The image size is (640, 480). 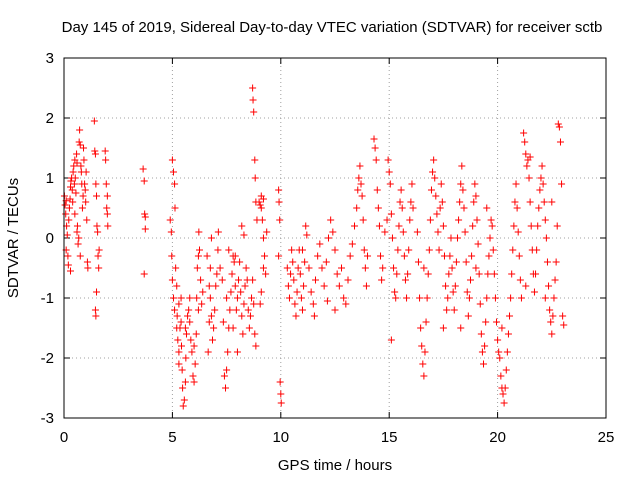 What do you see at coordinates (13, 238) in the screenshot?
I see `y-axis-label: SDTVAR / TECUs` at bounding box center [13, 238].